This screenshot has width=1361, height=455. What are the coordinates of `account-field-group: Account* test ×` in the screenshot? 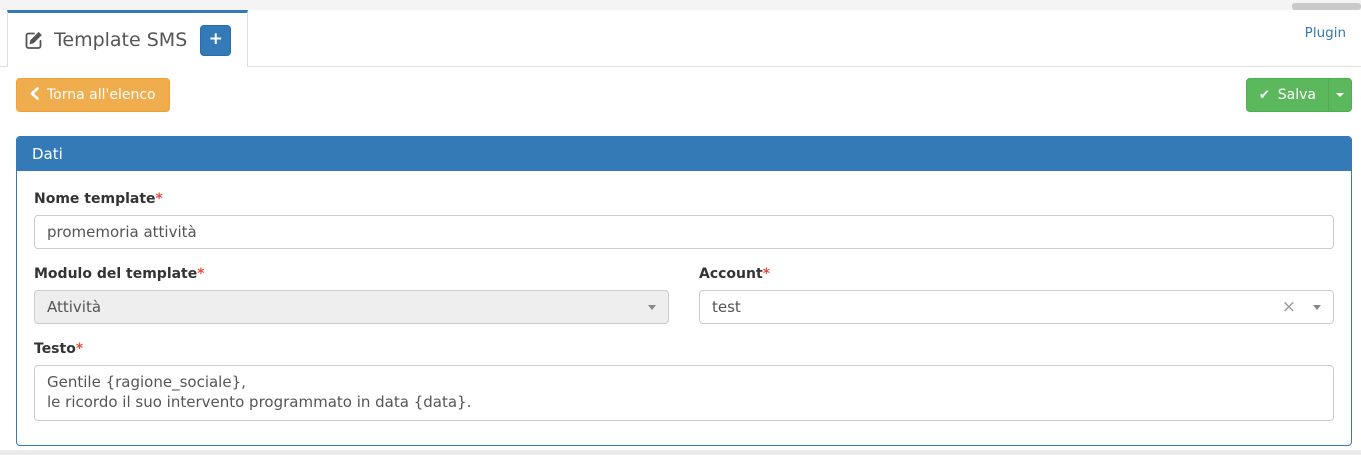 It's located at (1016, 295).